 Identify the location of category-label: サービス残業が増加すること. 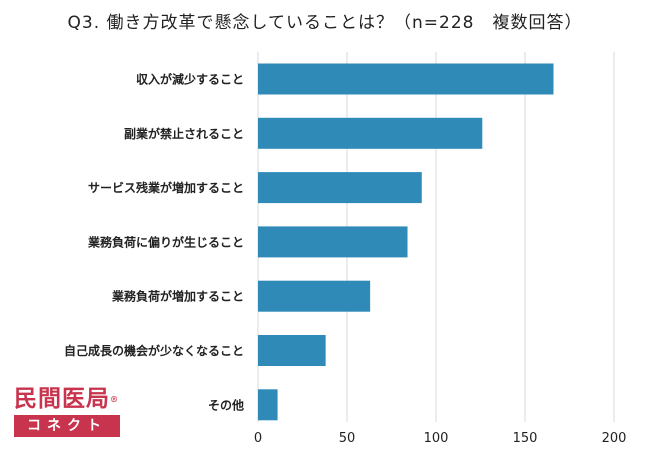
(166, 187).